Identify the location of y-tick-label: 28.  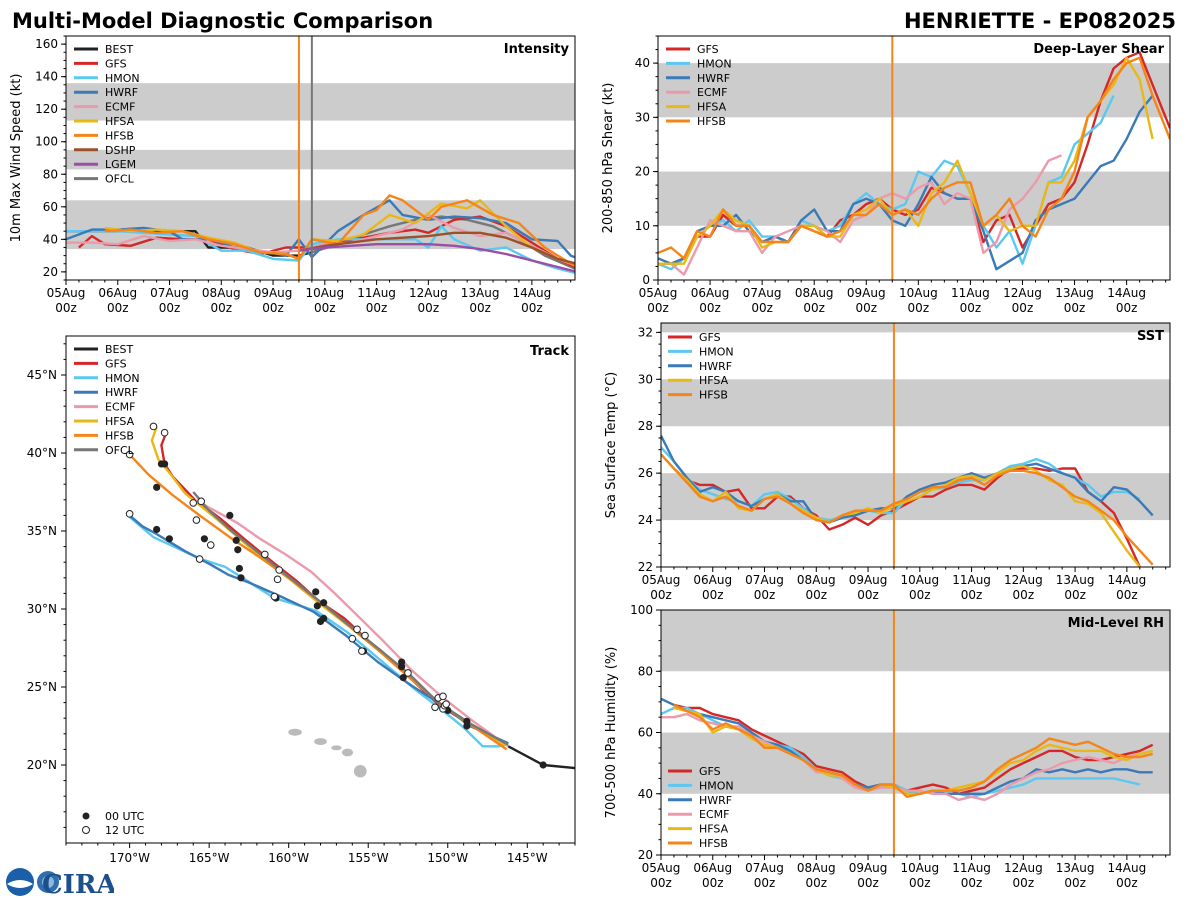
(645, 426).